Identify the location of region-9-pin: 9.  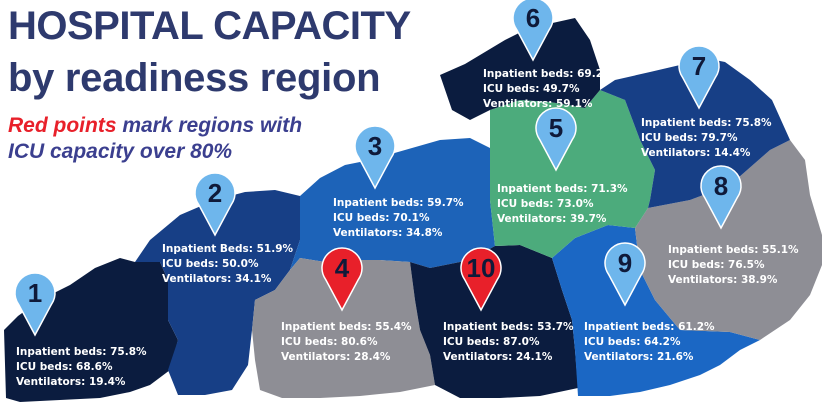
(625, 274).